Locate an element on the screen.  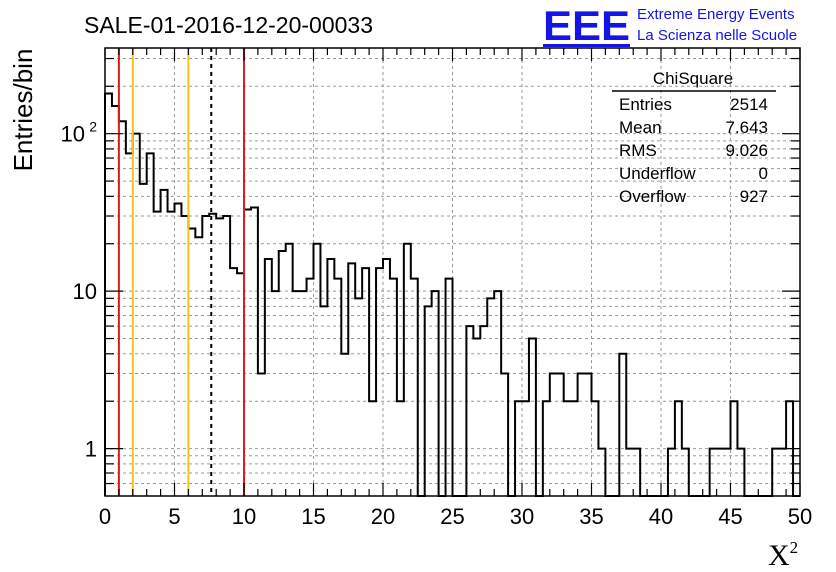
y-tick-label-exponent: 2 is located at coordinates (93, 127).